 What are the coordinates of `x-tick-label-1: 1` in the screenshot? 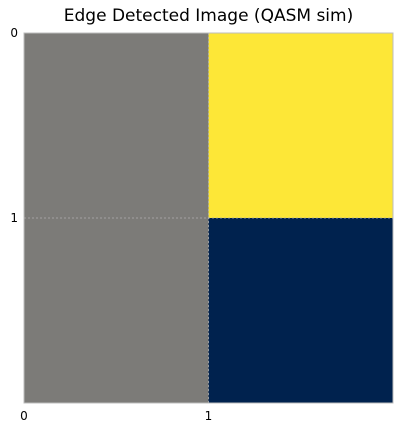 It's located at (209, 416).